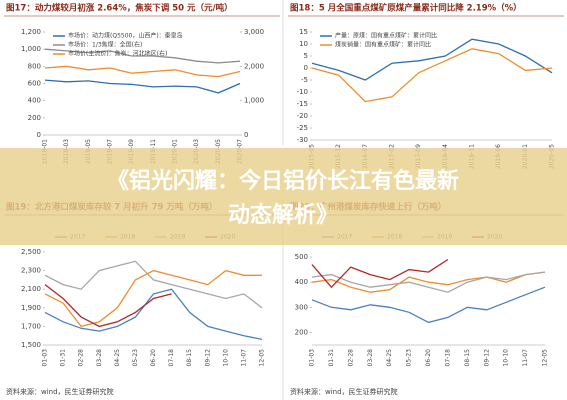 The width and height of the screenshot is (567, 400). Describe the element at coordinates (283, 215) in the screenshot. I see `overlay-title: 动态解析》` at that location.